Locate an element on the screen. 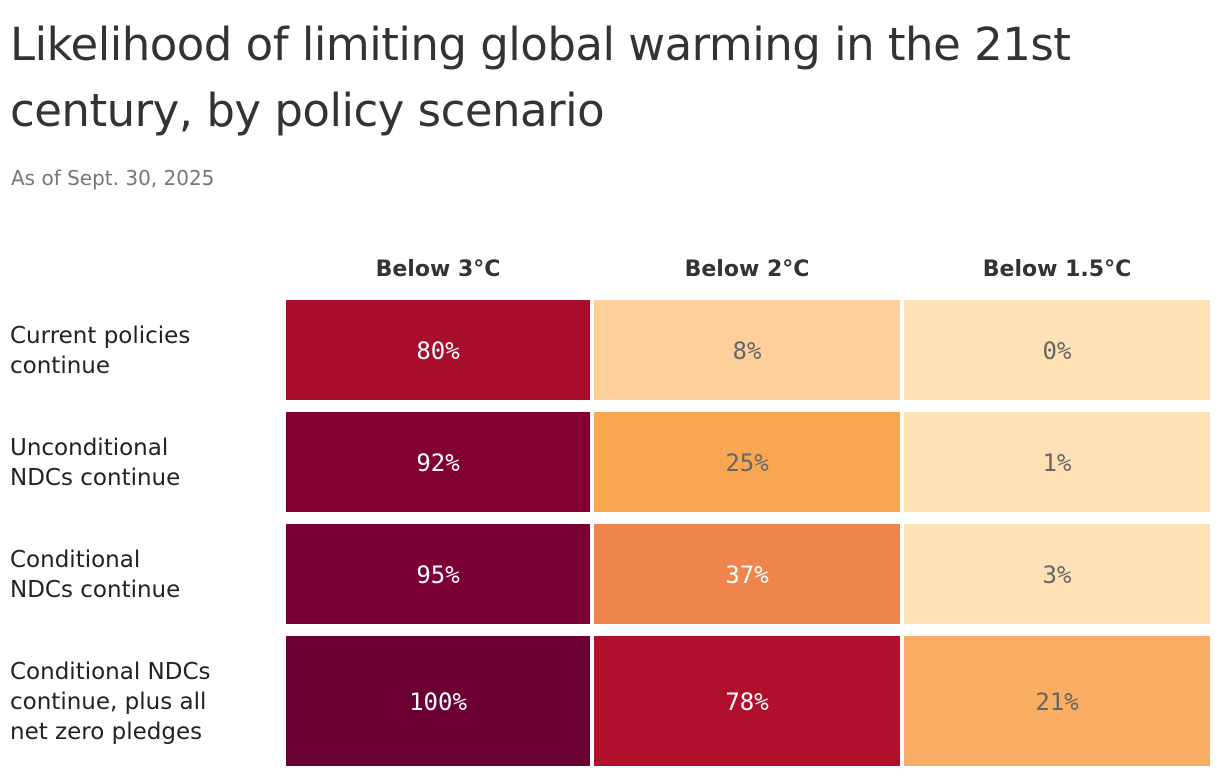  cell-value-label: 21% is located at coordinates (1057, 702).